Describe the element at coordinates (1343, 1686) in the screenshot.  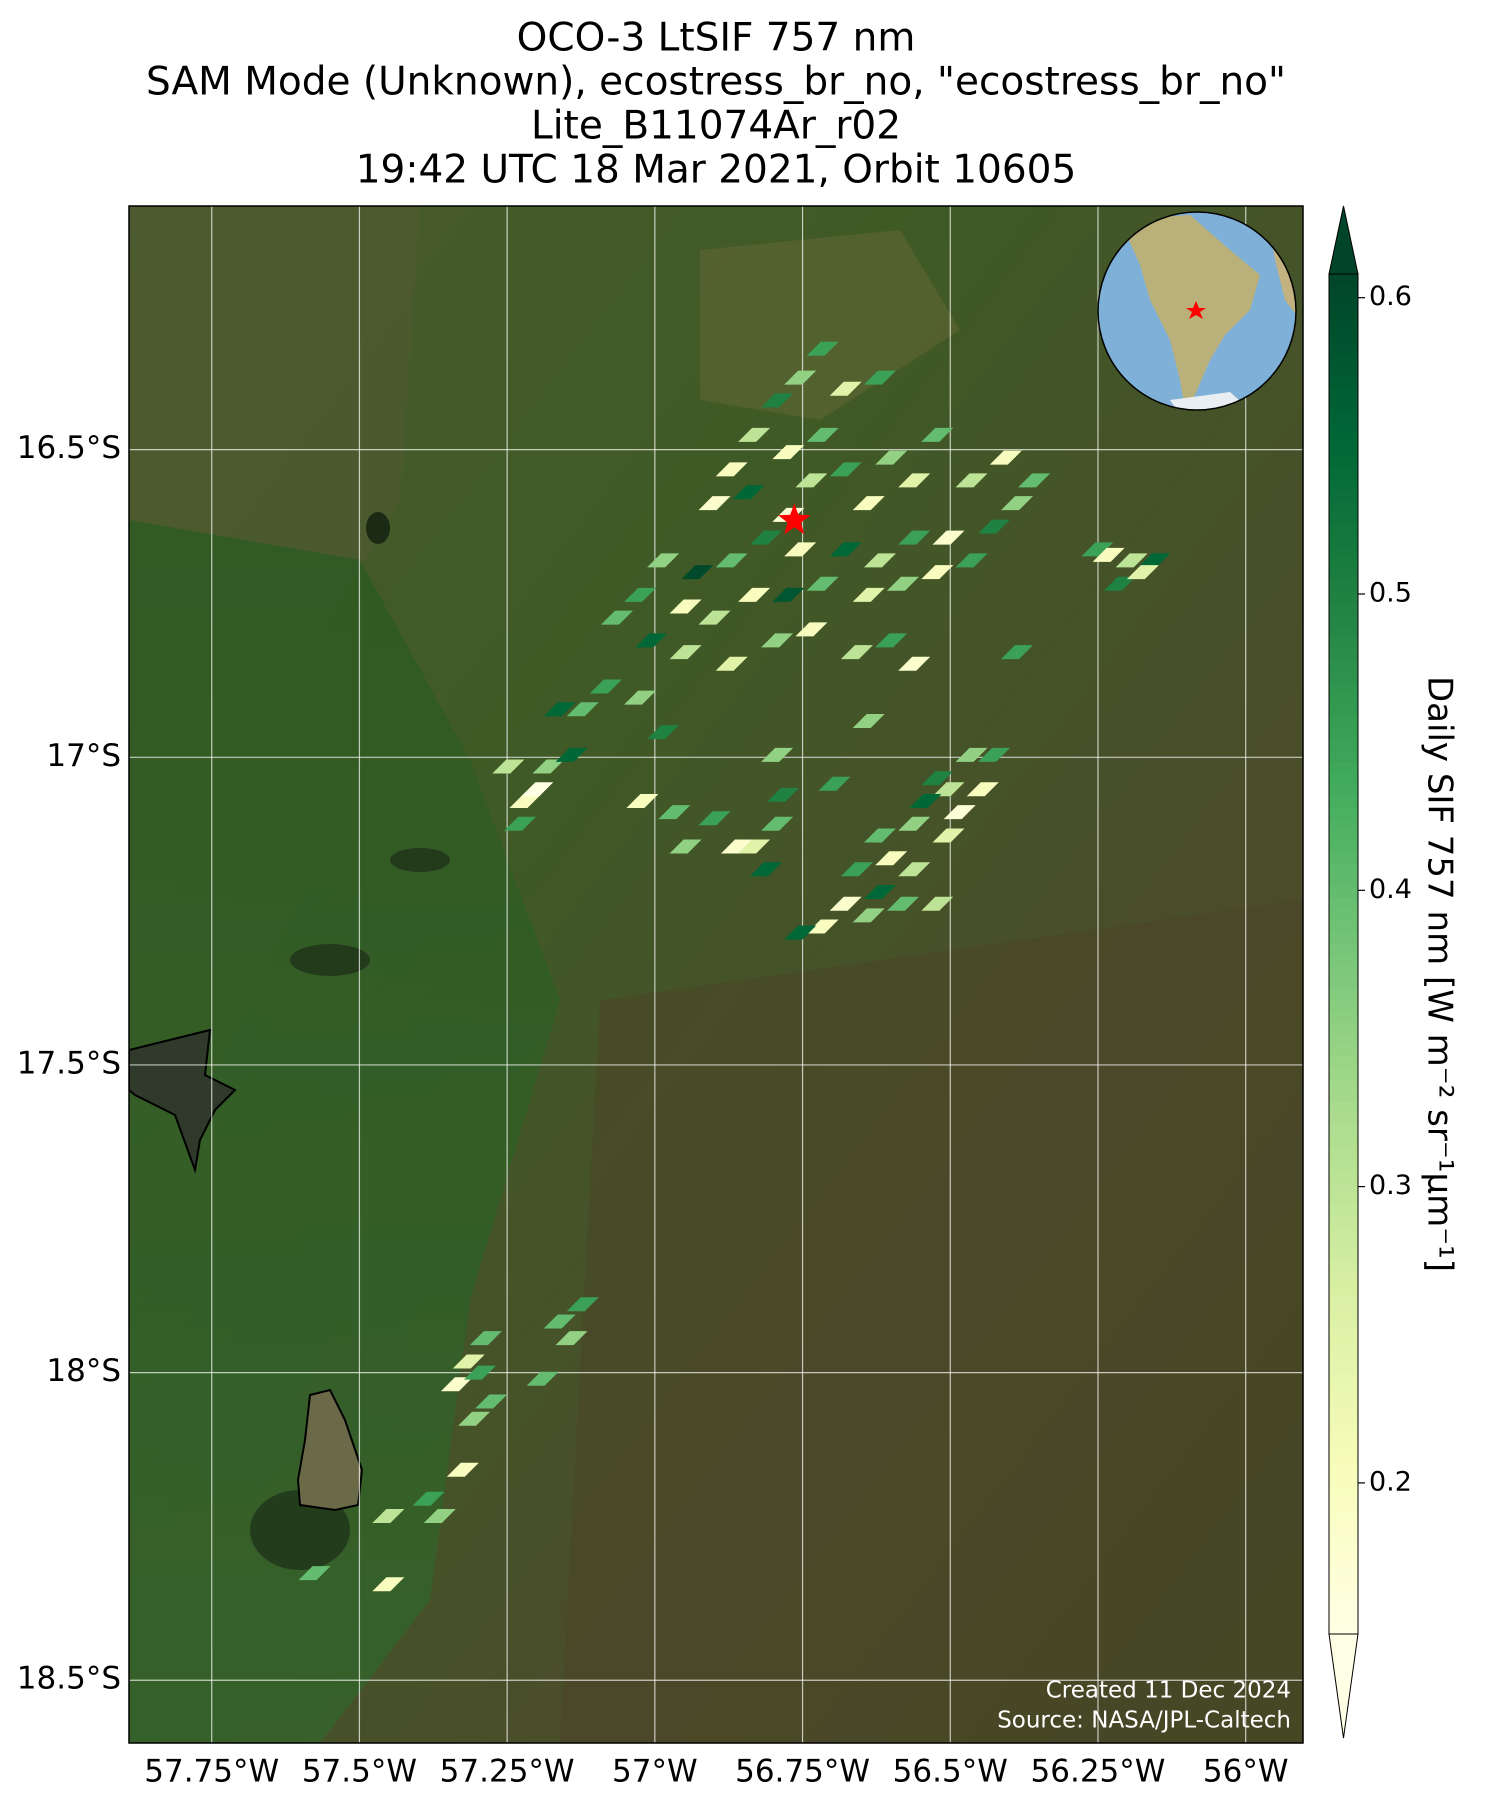
I see `colorbar-extend-min` at that location.